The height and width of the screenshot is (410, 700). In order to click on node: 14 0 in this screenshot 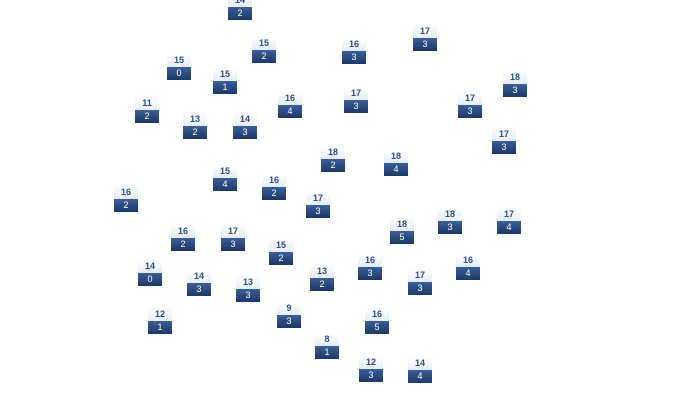, I will do `click(150, 273)`.